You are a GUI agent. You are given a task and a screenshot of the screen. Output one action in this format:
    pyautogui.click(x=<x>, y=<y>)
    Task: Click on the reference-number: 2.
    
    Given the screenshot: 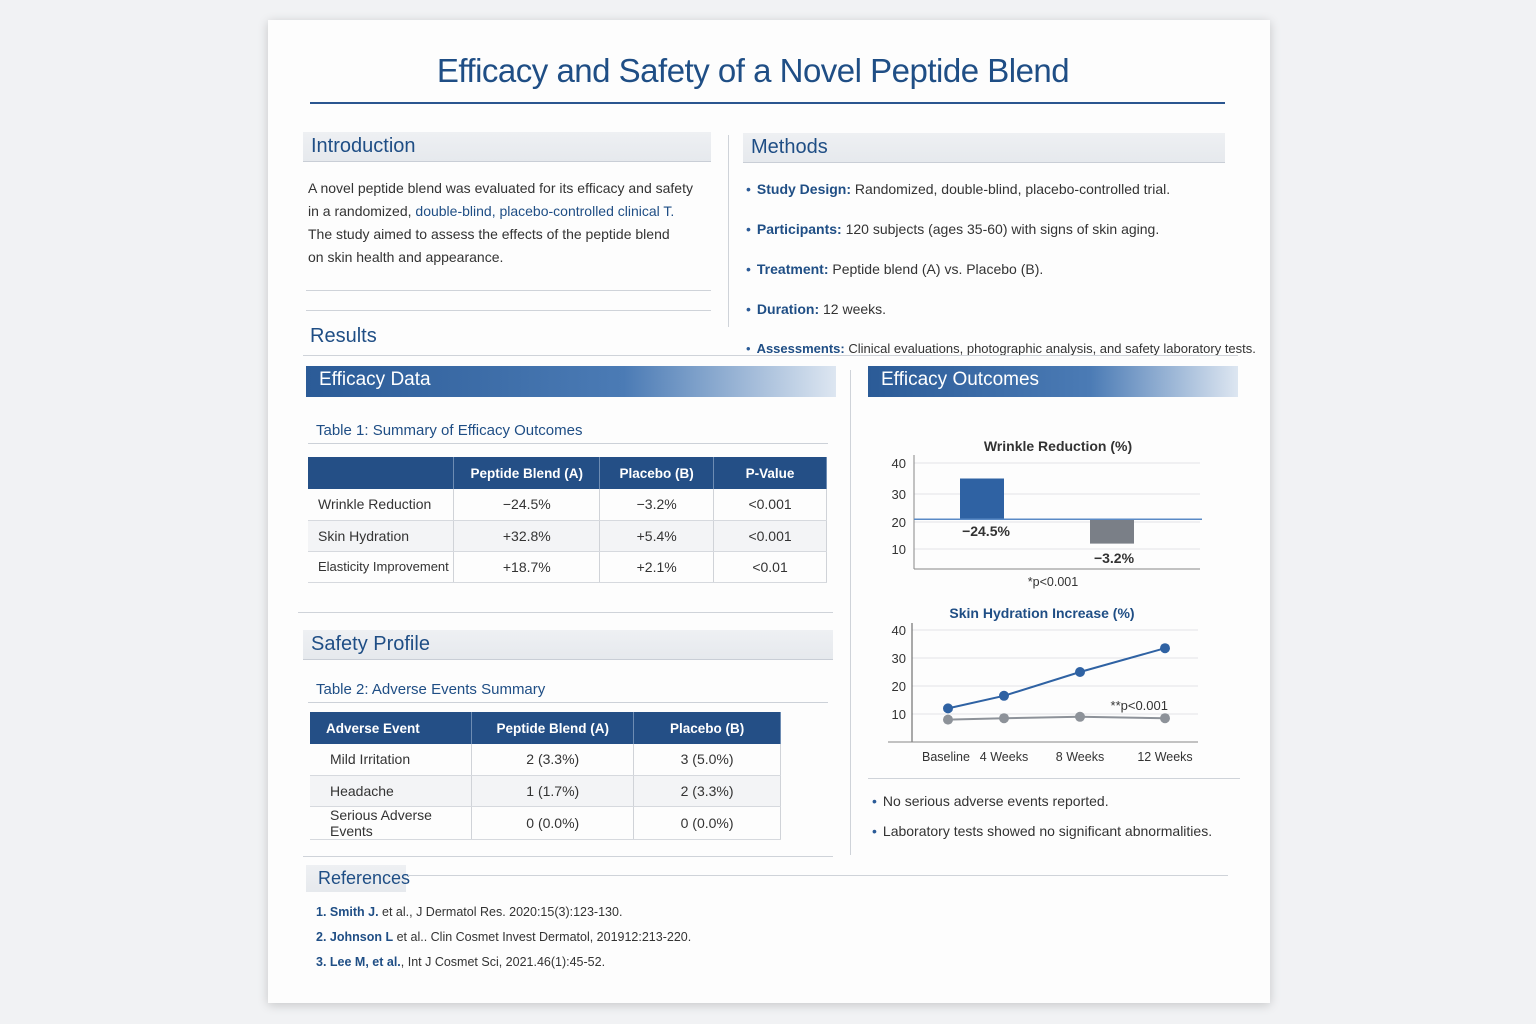 What is the action you would take?
    pyautogui.click(x=321, y=937)
    